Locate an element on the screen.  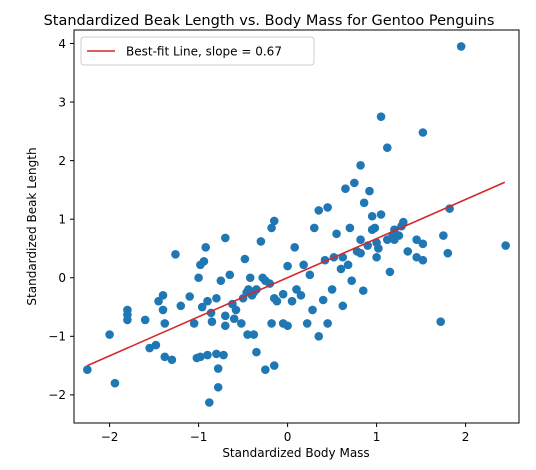
x-tick-label: 2 is located at coordinates (466, 437).